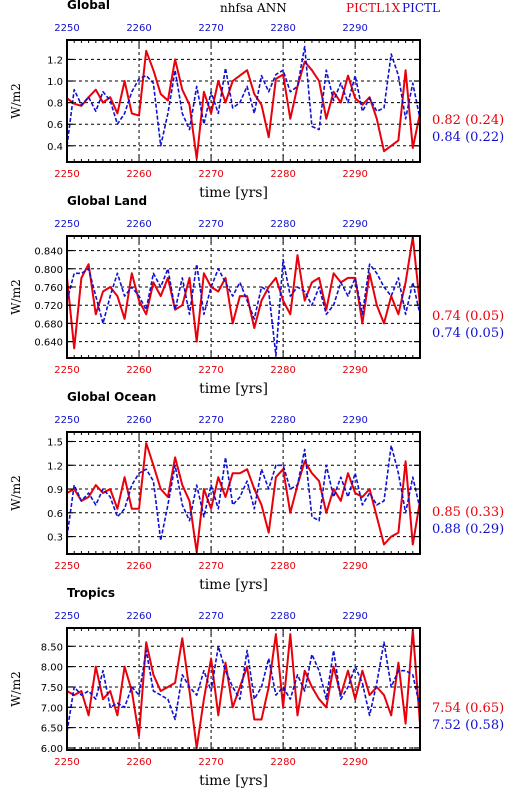  What do you see at coordinates (52, 668) in the screenshot?
I see `y-tick-label: 8.00` at bounding box center [52, 668].